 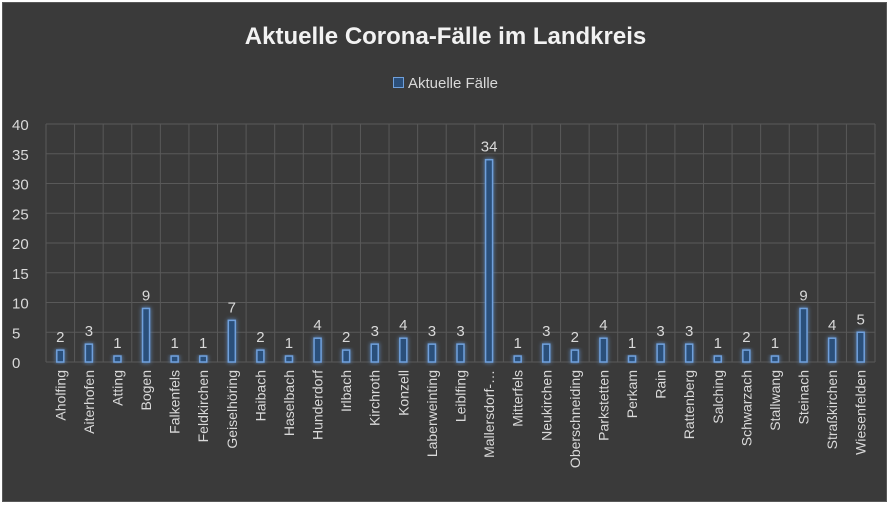 What do you see at coordinates (346, 391) in the screenshot?
I see `x-tick-label: Irlbach` at bounding box center [346, 391].